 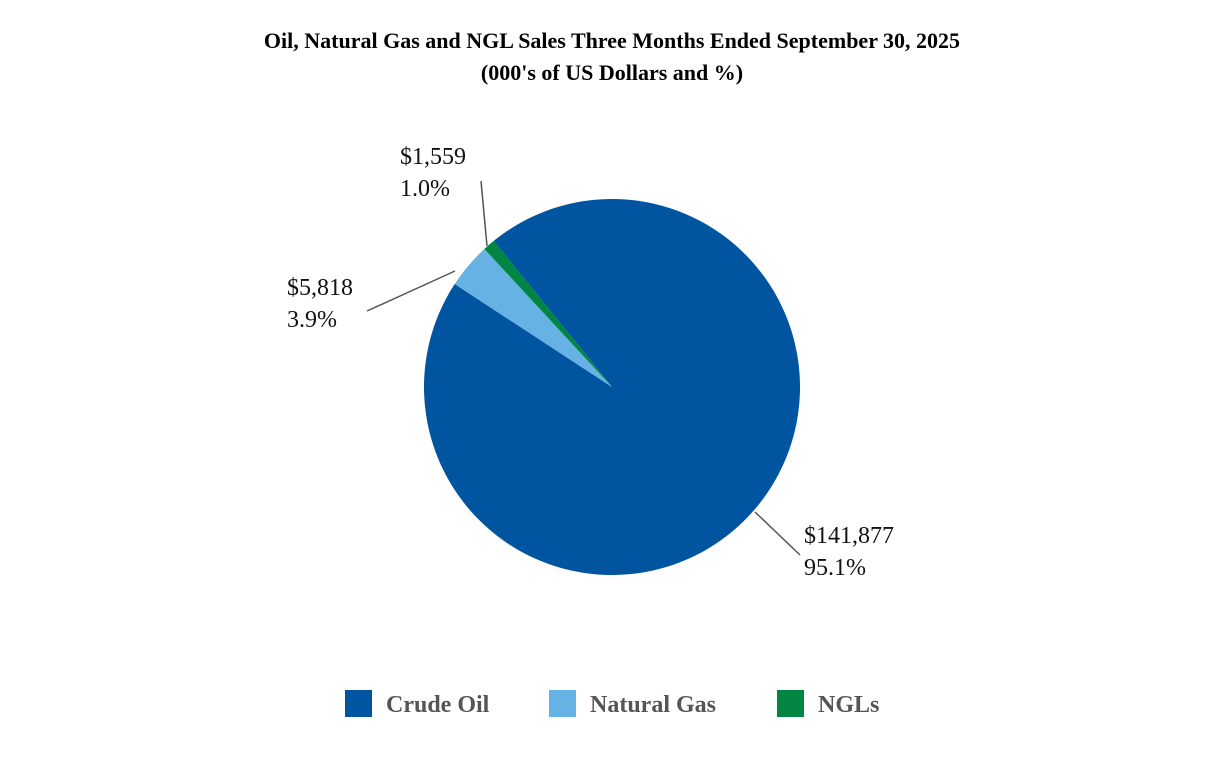 What do you see at coordinates (835, 568) in the screenshot?
I see `percent-label: 95.1%` at bounding box center [835, 568].